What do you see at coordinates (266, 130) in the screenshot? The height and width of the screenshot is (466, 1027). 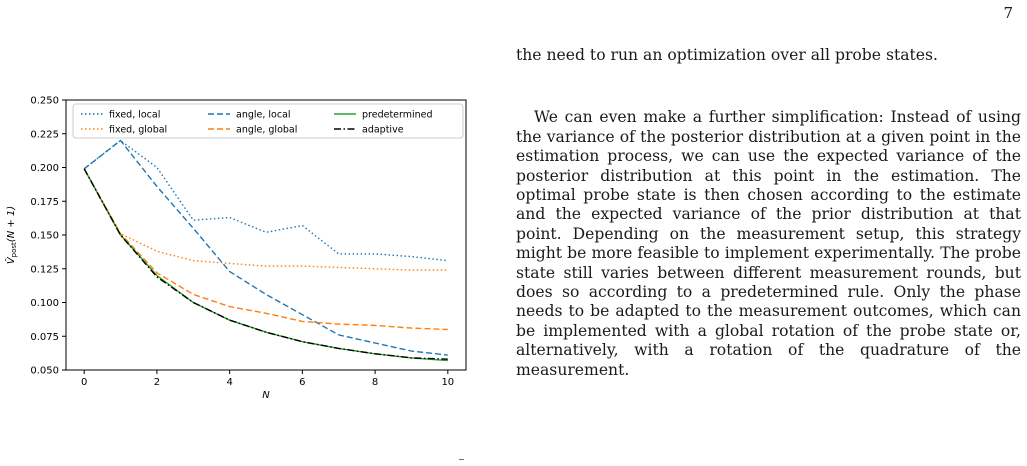 I see `legend-label: angle, global` at bounding box center [266, 130].